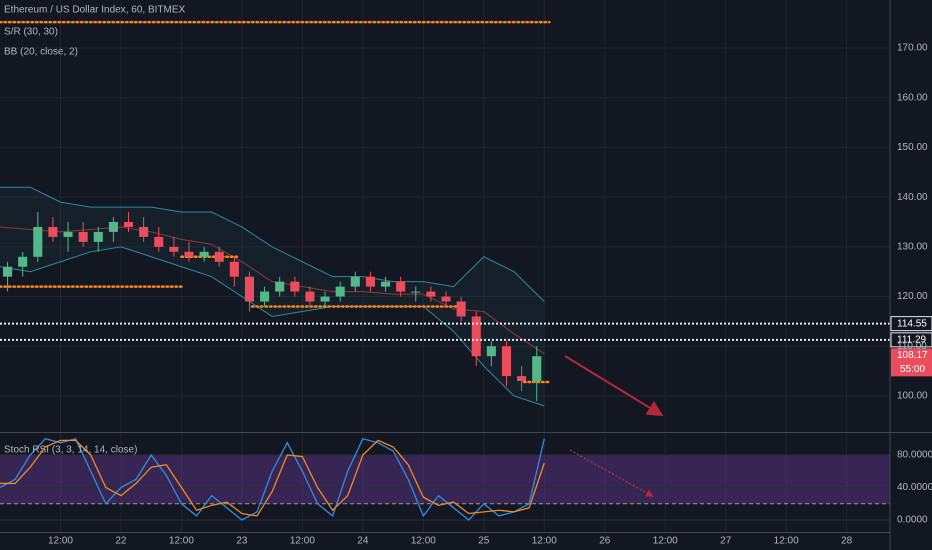 This screenshot has width=932, height=550. What do you see at coordinates (31, 32) in the screenshot?
I see `indicator-label: S/R (30, 30)` at bounding box center [31, 32].